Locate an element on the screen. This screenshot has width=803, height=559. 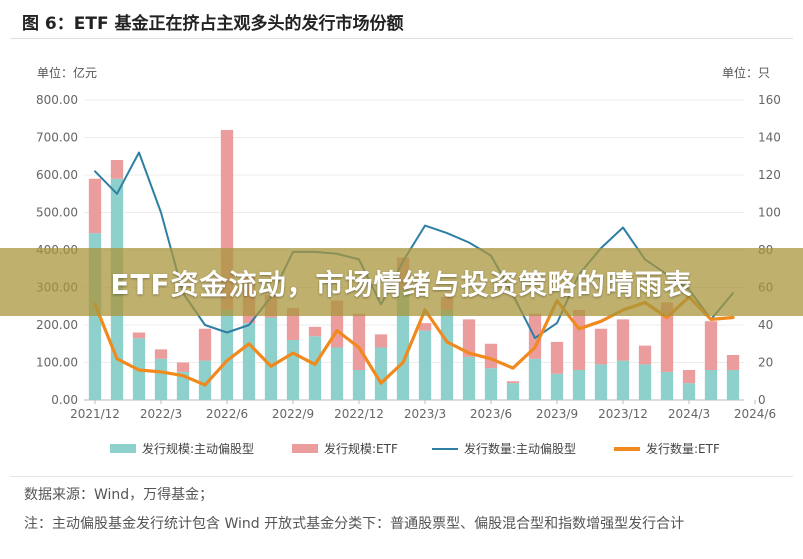
footer-divider is located at coordinates (401, 476).